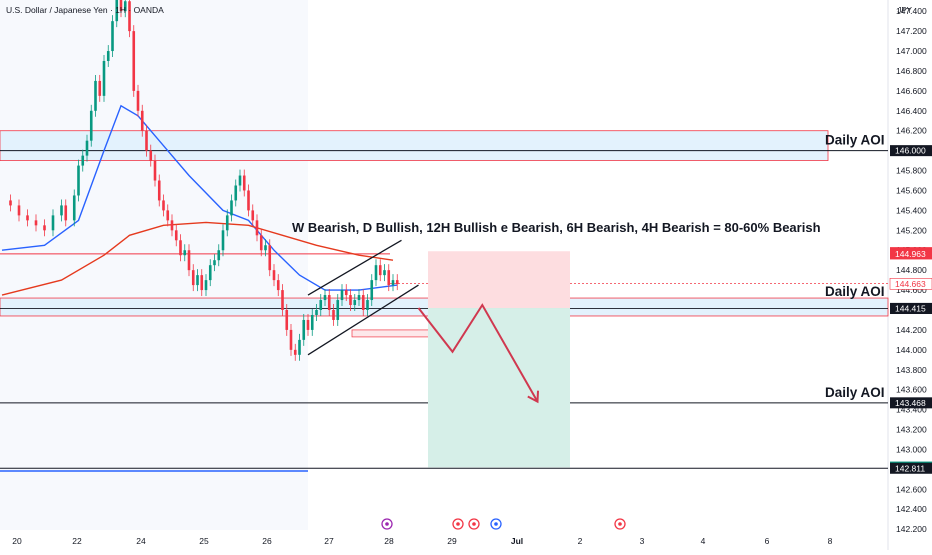 This screenshot has width=932, height=555. What do you see at coordinates (85, 10) in the screenshot?
I see `symbol-title: U.S. Dollar / Japanese Yen · 1H · OANDA` at bounding box center [85, 10].